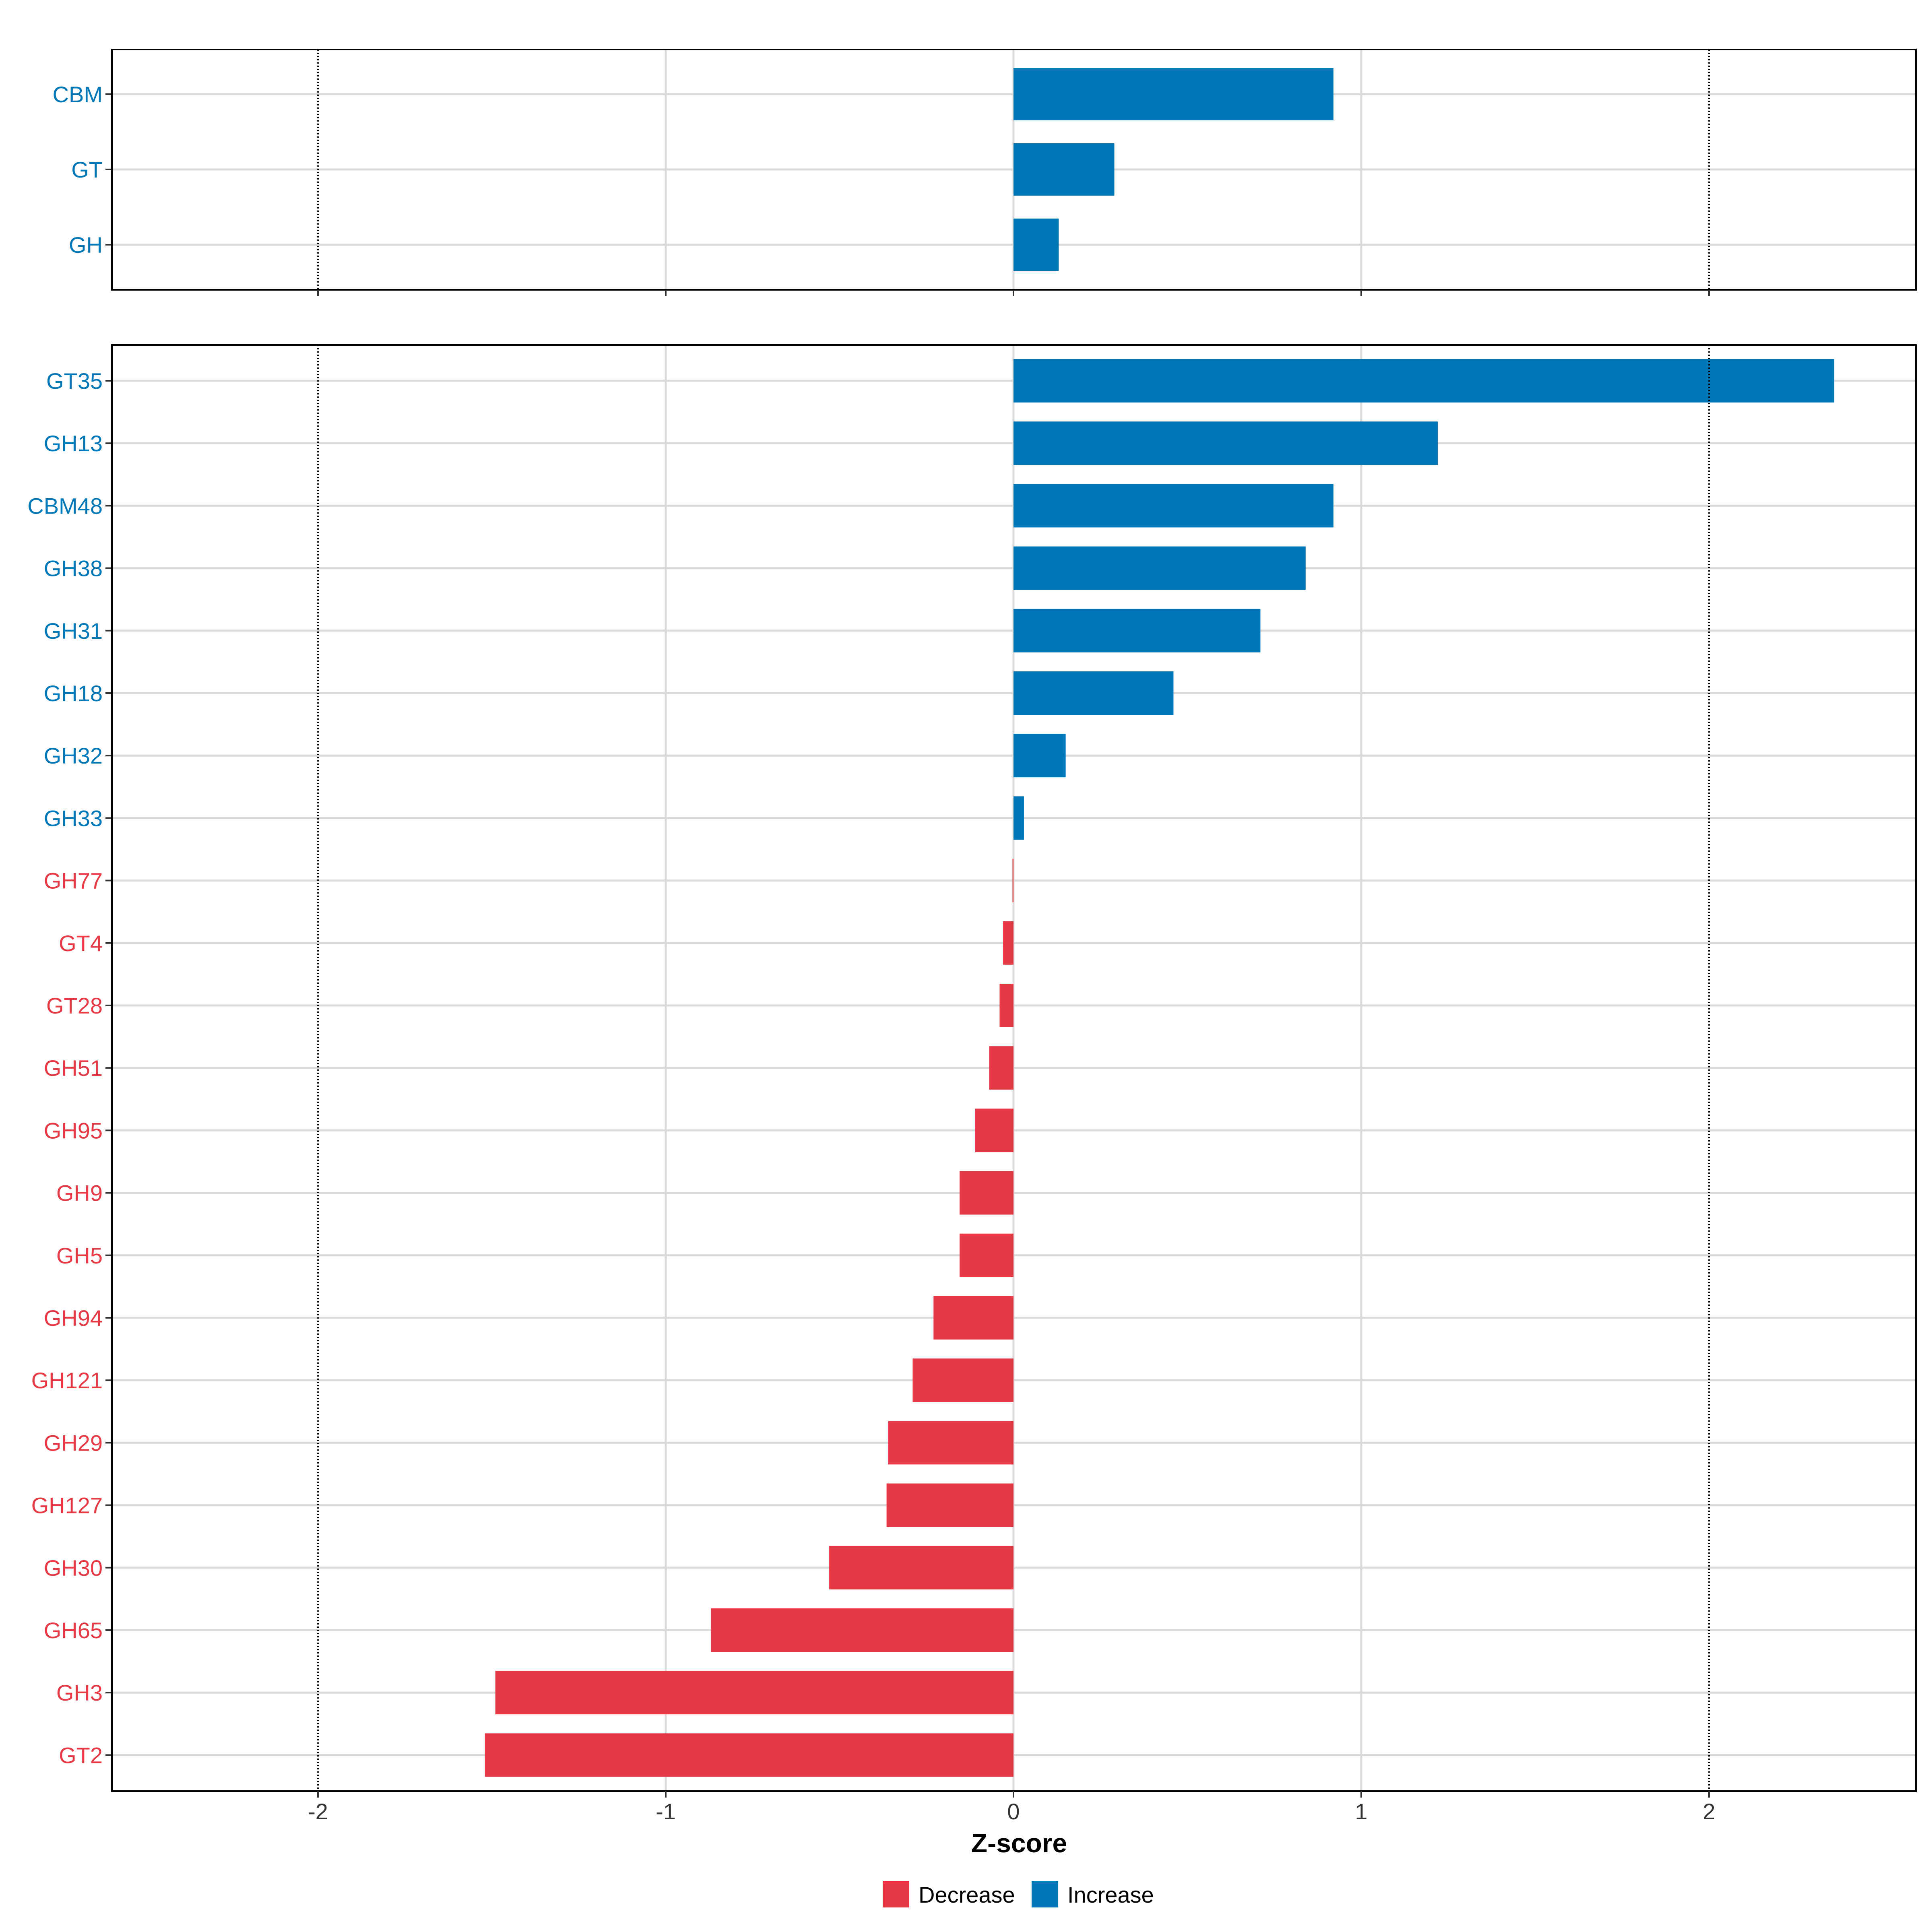  What do you see at coordinates (73, 1568) in the screenshot?
I see `bottom-category-label: GH30` at bounding box center [73, 1568].